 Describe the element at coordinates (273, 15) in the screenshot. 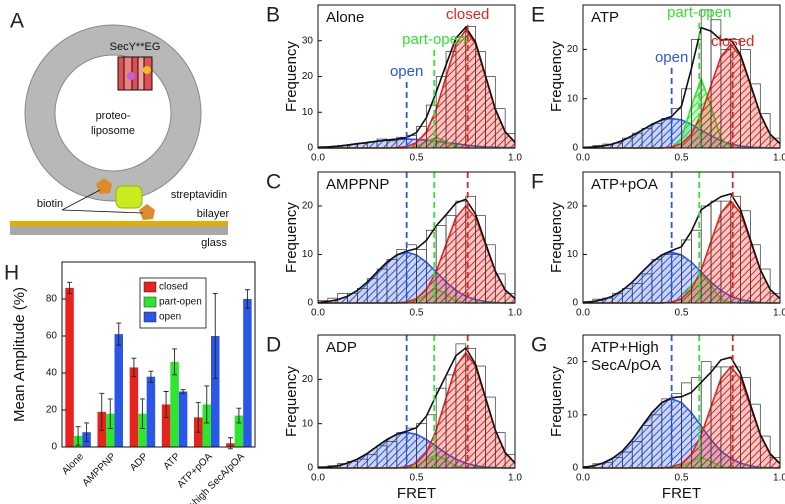

I see `panel-letter: B` at that location.